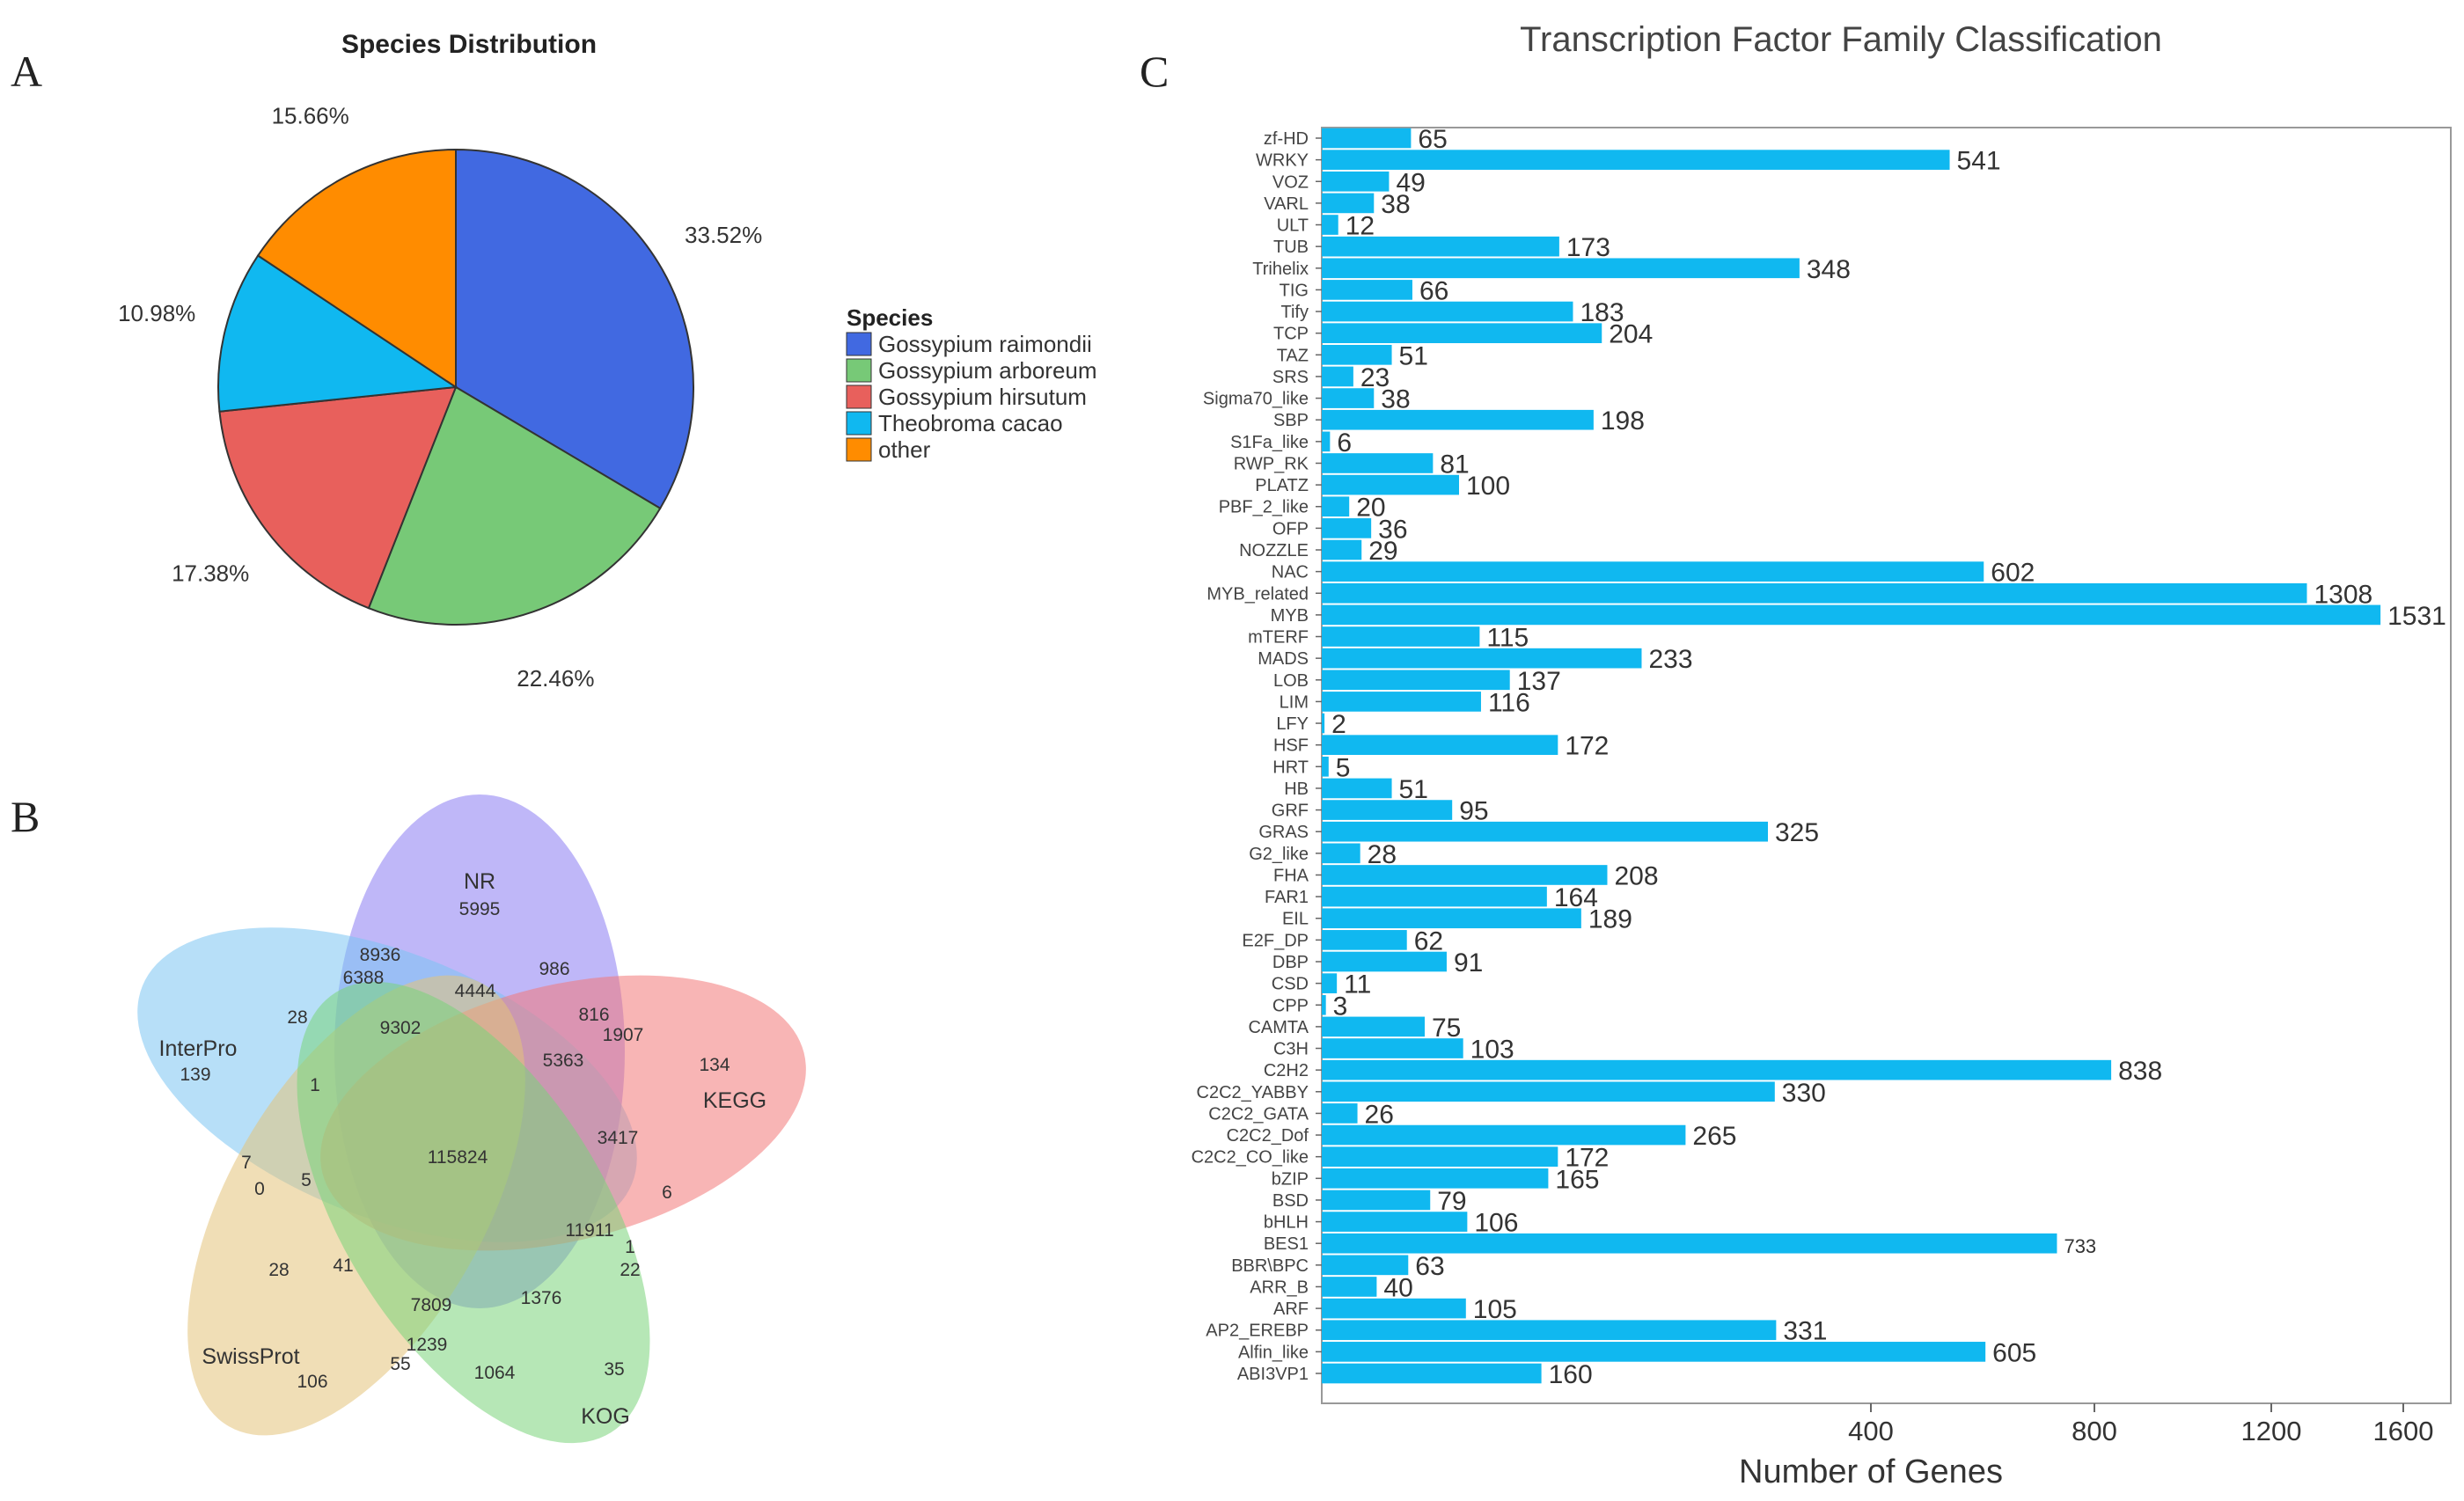 The width and height of the screenshot is (2464, 1501). Describe the element at coordinates (2141, 1424) in the screenshot. I see `x-axis-ticks: 400 800 1200 1600` at that location.